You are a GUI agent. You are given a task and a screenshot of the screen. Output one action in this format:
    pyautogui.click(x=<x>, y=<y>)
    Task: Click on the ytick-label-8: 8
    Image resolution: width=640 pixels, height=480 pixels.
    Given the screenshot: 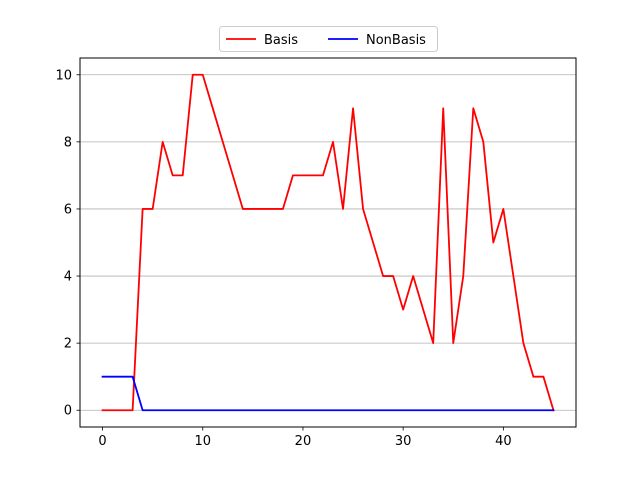 What is the action you would take?
    pyautogui.click(x=68, y=142)
    